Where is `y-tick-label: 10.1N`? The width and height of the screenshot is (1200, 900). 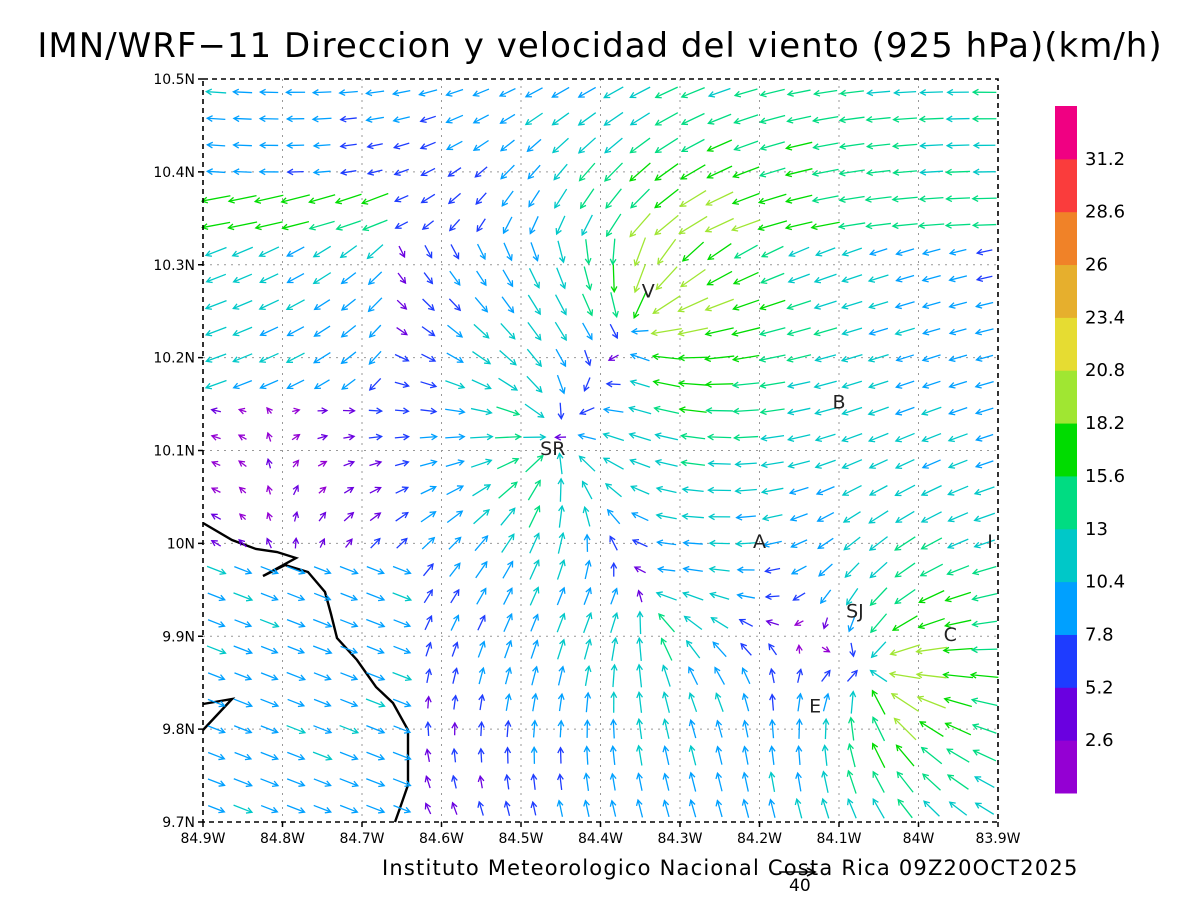
y-tick-label: 10.1N is located at coordinates (174, 452).